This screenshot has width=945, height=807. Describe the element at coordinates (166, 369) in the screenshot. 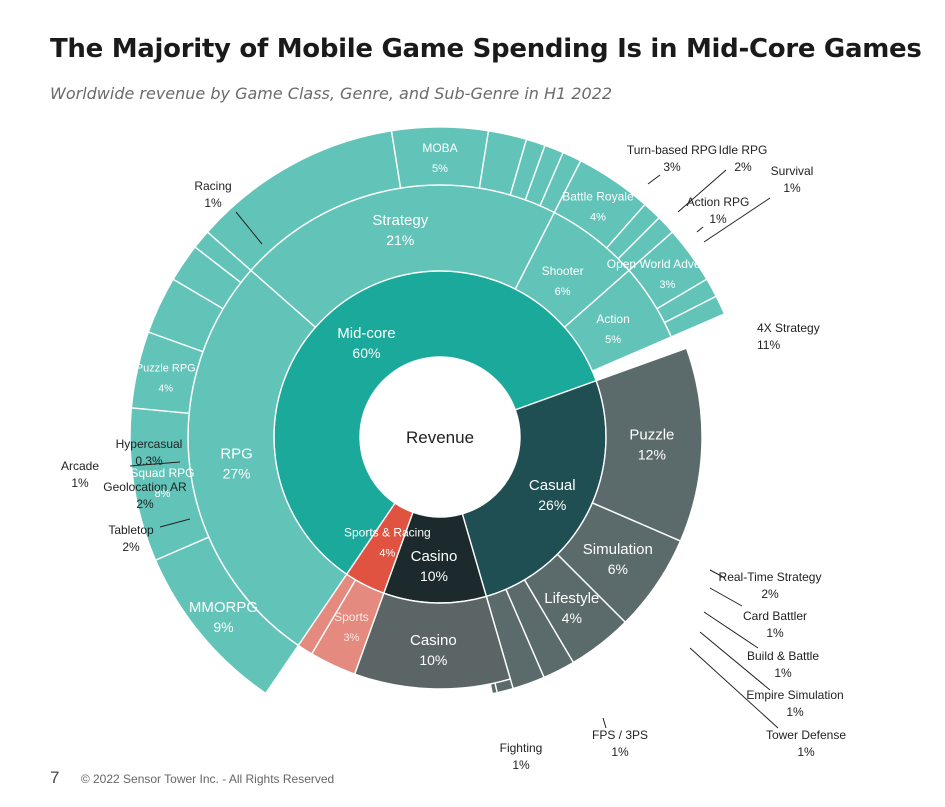

I see `subgenre-label-puzzle-rpg-name: Puzzle RPG` at that location.